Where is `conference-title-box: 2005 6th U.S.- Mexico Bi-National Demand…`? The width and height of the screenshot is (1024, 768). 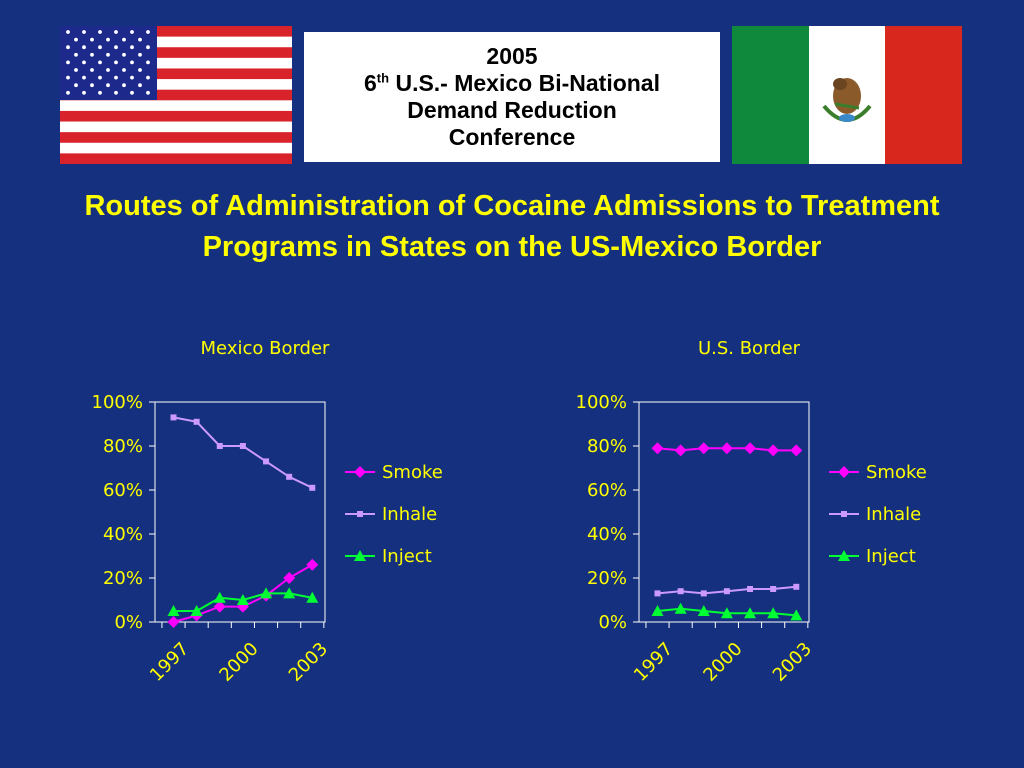
conference-title-box: 2005 6th U.S.- Mexico Bi-National Demand… is located at coordinates (512, 97).